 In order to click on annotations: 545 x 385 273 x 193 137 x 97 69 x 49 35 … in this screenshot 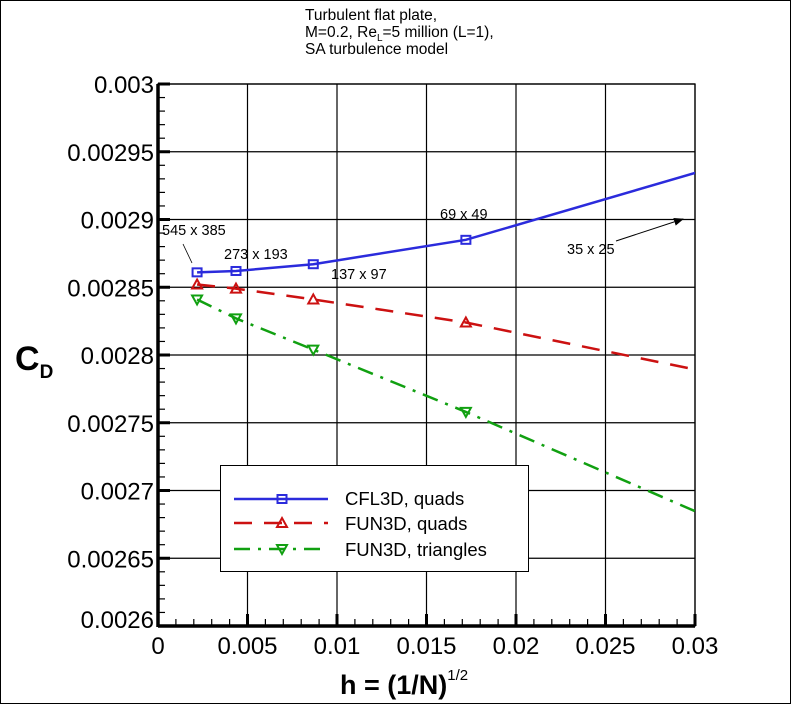, I will do `click(423, 245)`.